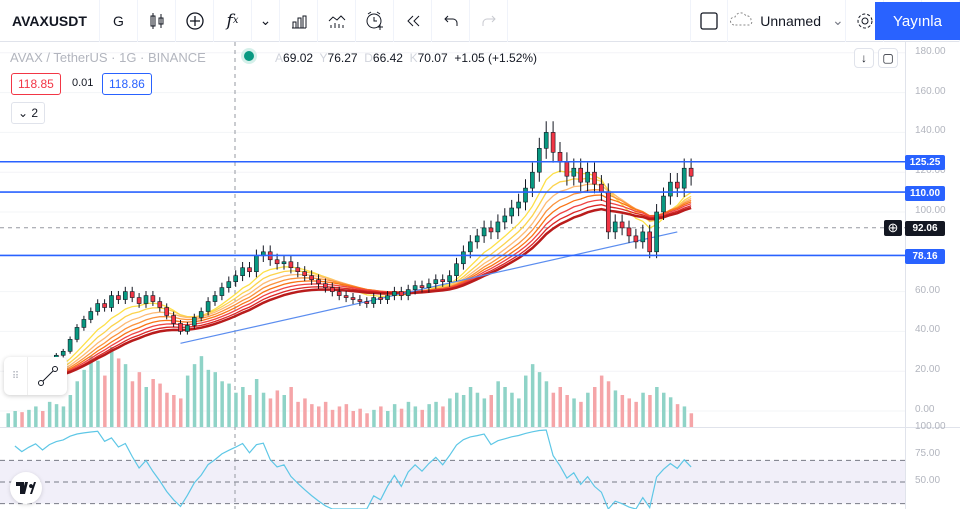 Image resolution: width=960 pixels, height=509 pixels. What do you see at coordinates (375, 21) in the screenshot?
I see `alert-icon` at bounding box center [375, 21].